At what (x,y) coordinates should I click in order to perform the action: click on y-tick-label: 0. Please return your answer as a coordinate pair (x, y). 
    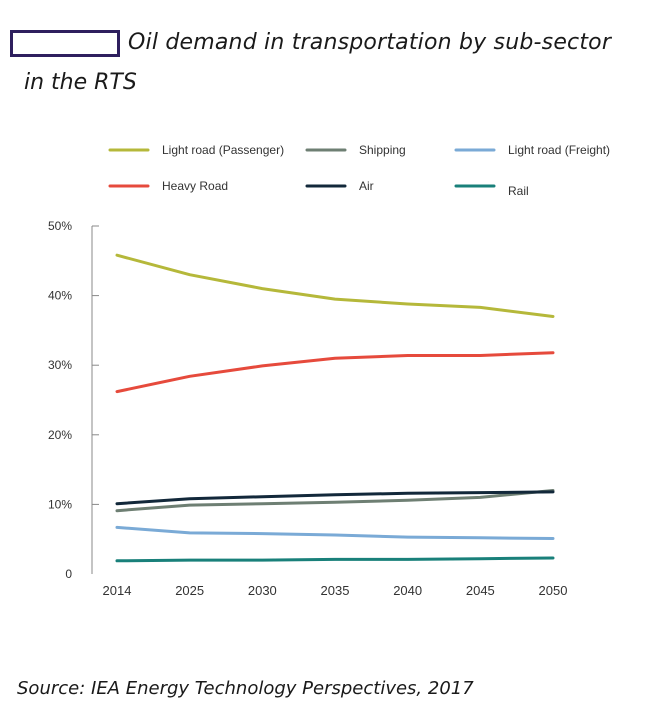
    Looking at the image, I should click on (68, 574).